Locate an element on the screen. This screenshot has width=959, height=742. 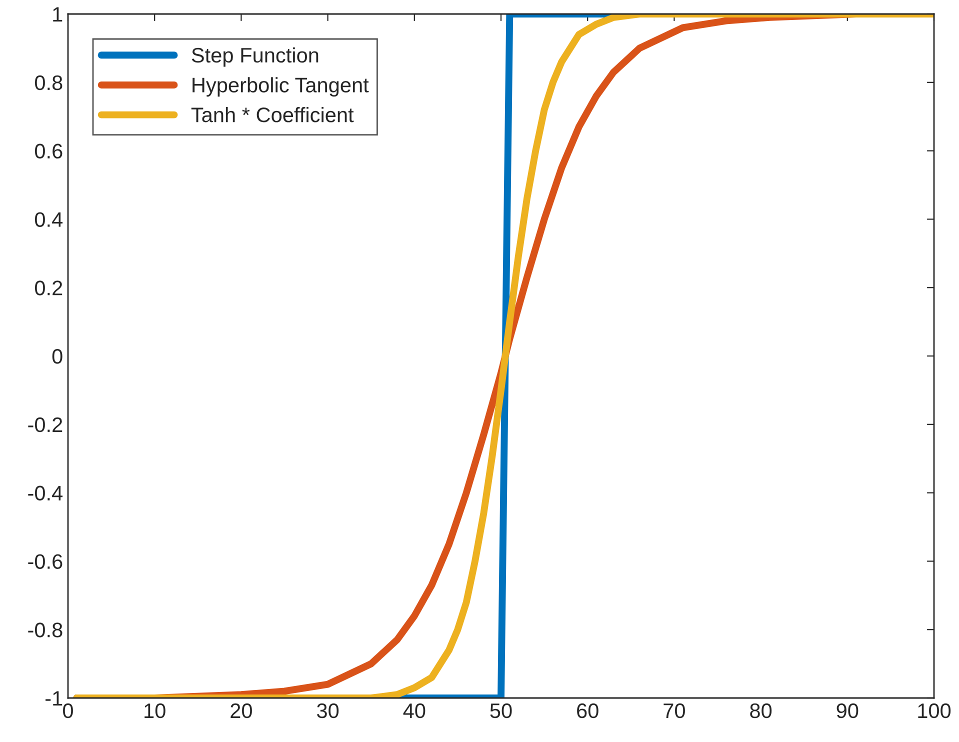
legend-label: Step Function is located at coordinates (255, 57).